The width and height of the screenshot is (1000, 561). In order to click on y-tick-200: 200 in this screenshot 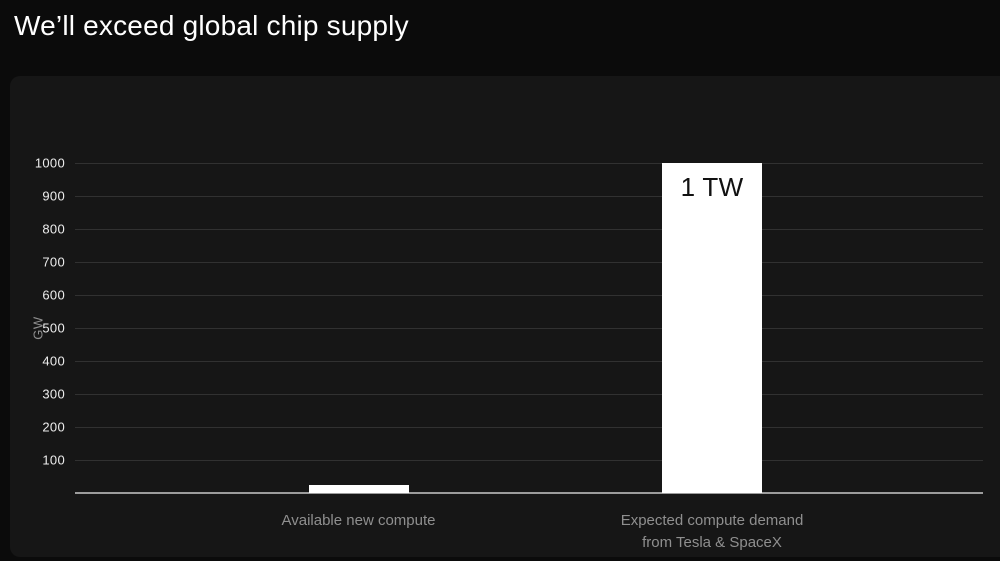, I will do `click(53, 427)`.